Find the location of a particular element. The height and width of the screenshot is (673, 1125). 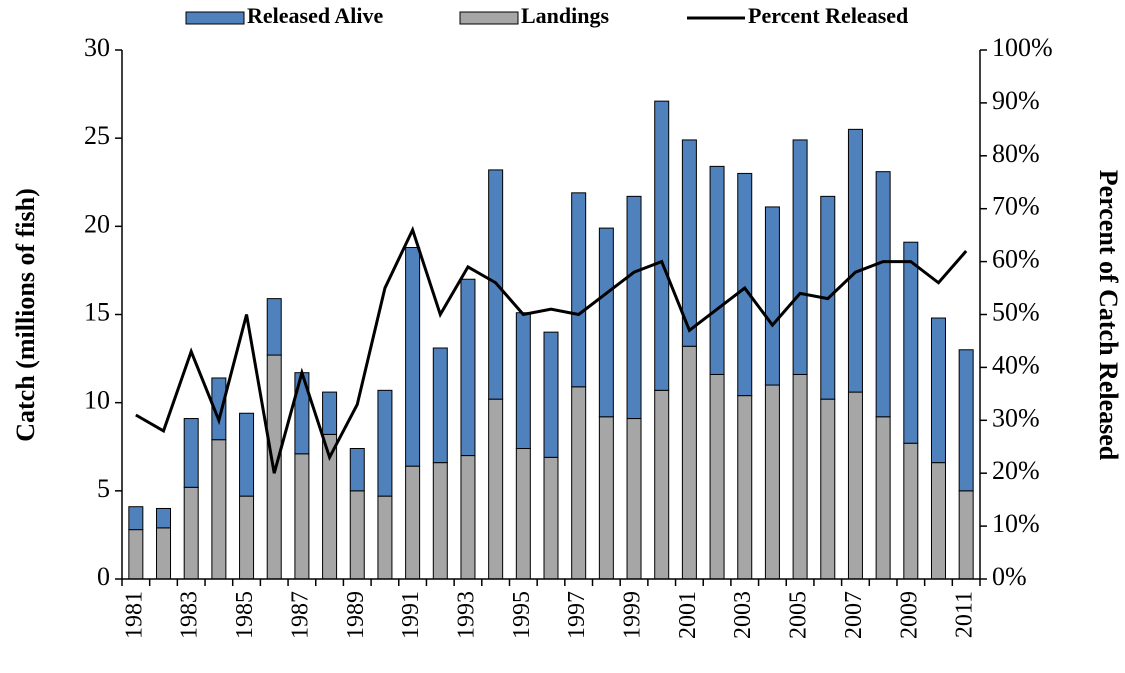

y-tick-label: 15 is located at coordinates (97, 311).